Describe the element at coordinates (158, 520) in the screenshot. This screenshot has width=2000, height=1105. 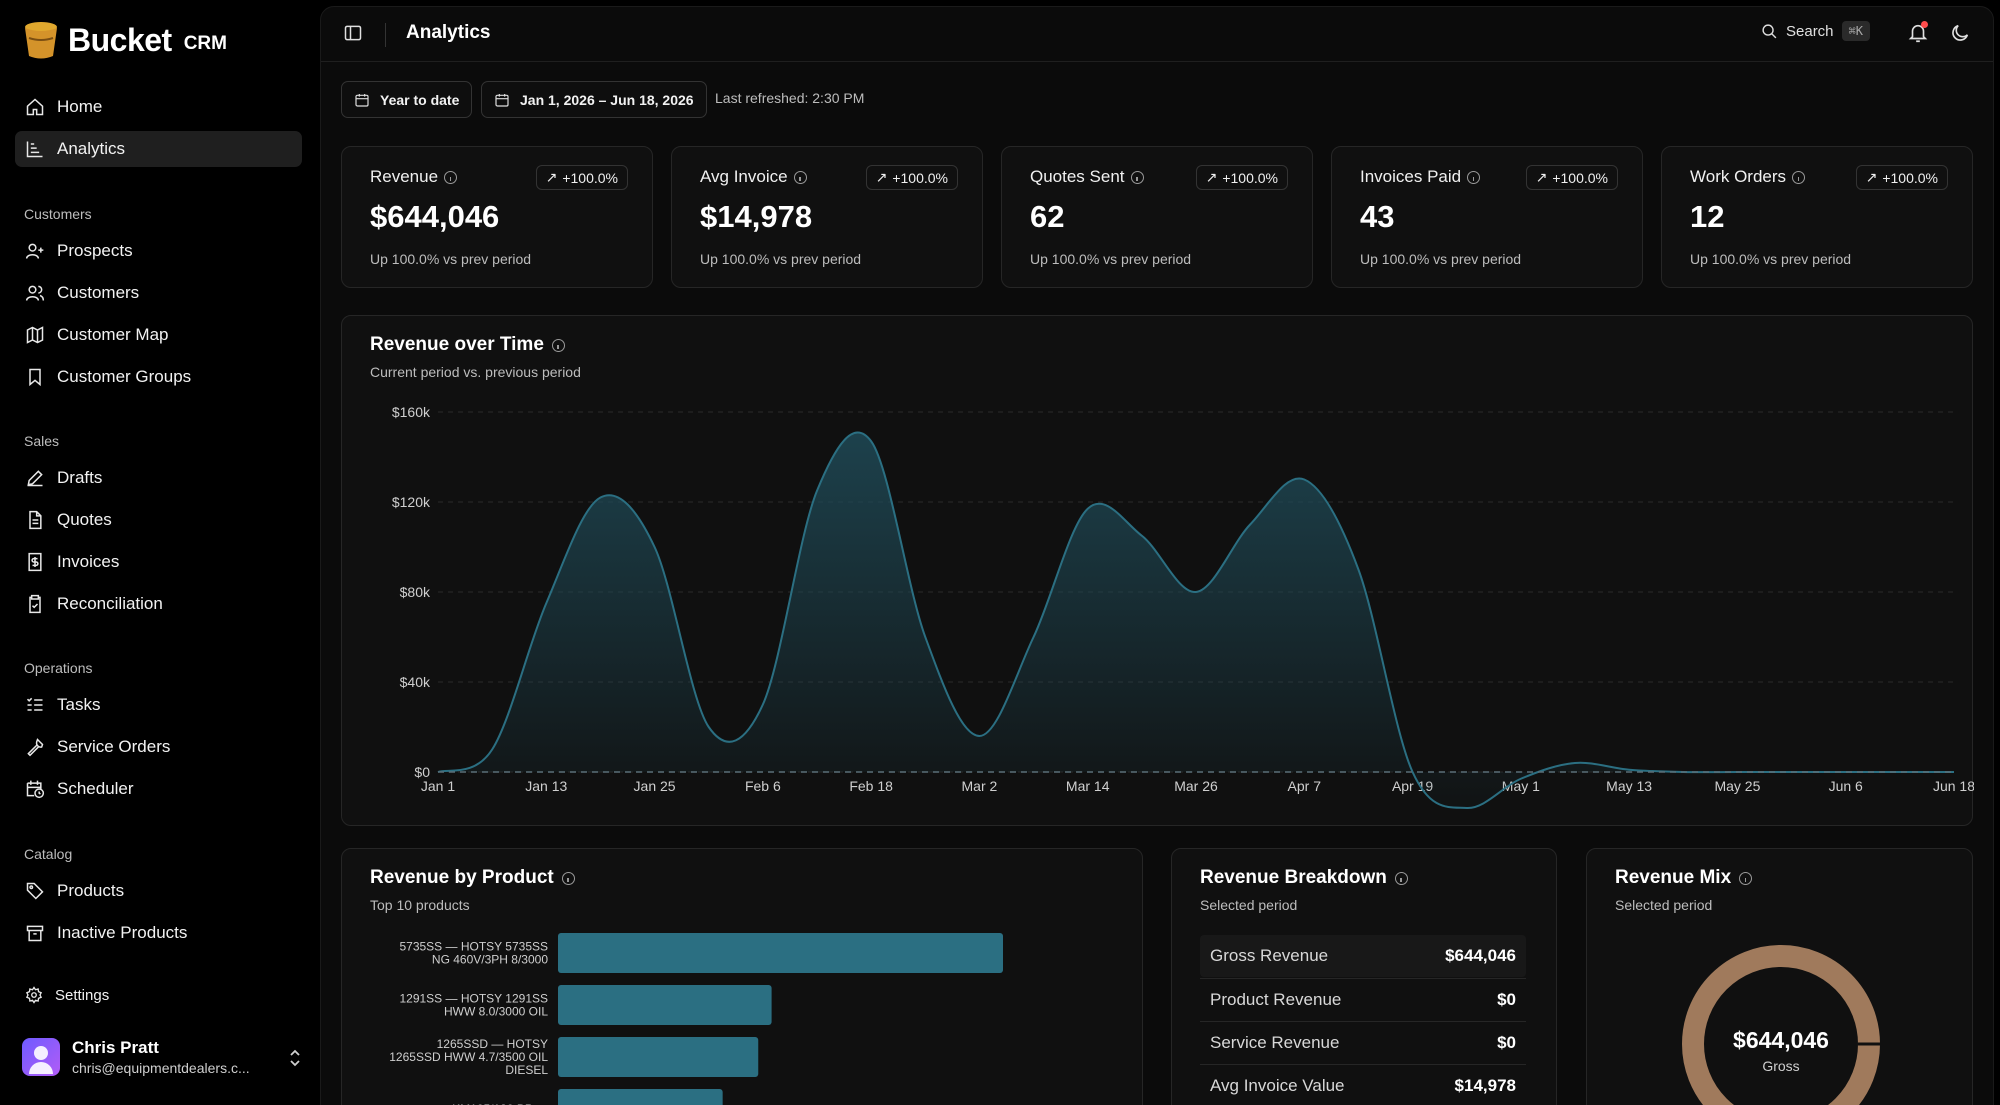
I see `nav-quotes: Quotes` at that location.